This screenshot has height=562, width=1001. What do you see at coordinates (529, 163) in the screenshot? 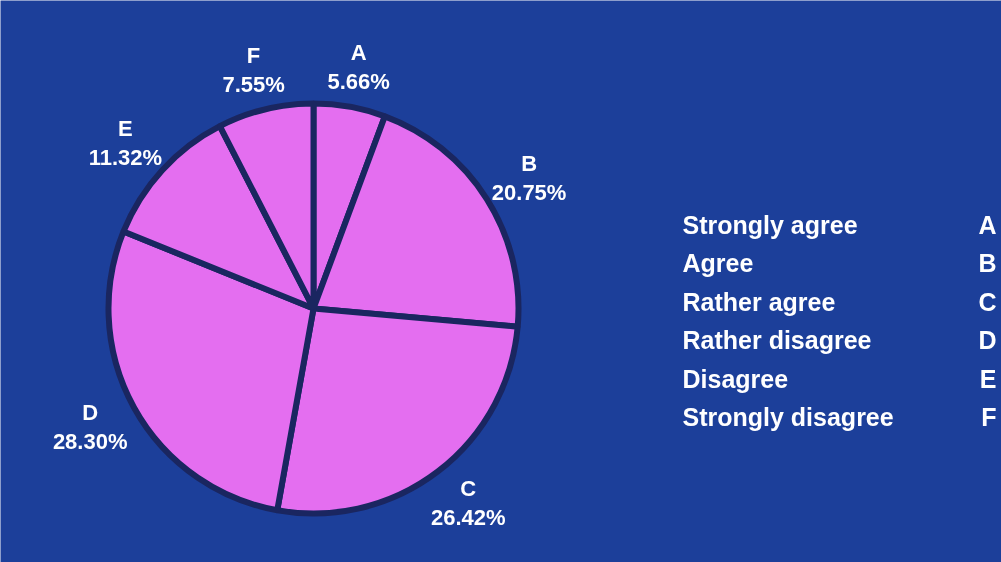
I see `slice-label: B` at bounding box center [529, 163].